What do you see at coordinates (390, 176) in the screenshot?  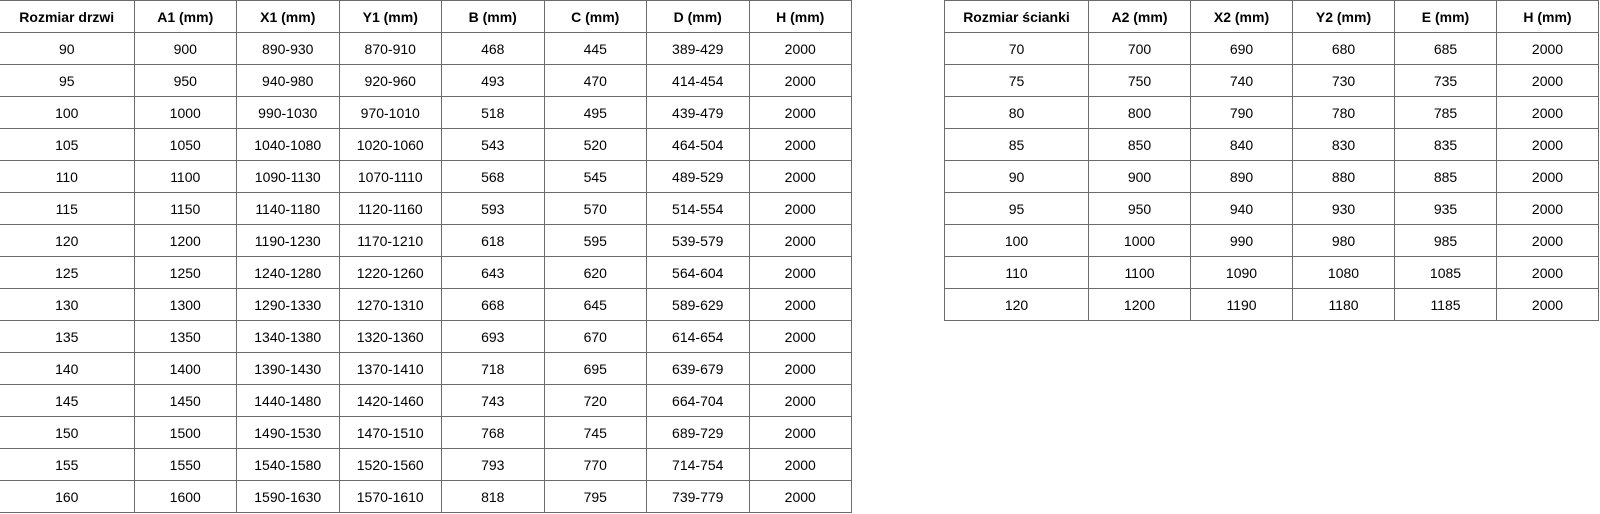 I see `table-cell: 1070-1110` at bounding box center [390, 176].